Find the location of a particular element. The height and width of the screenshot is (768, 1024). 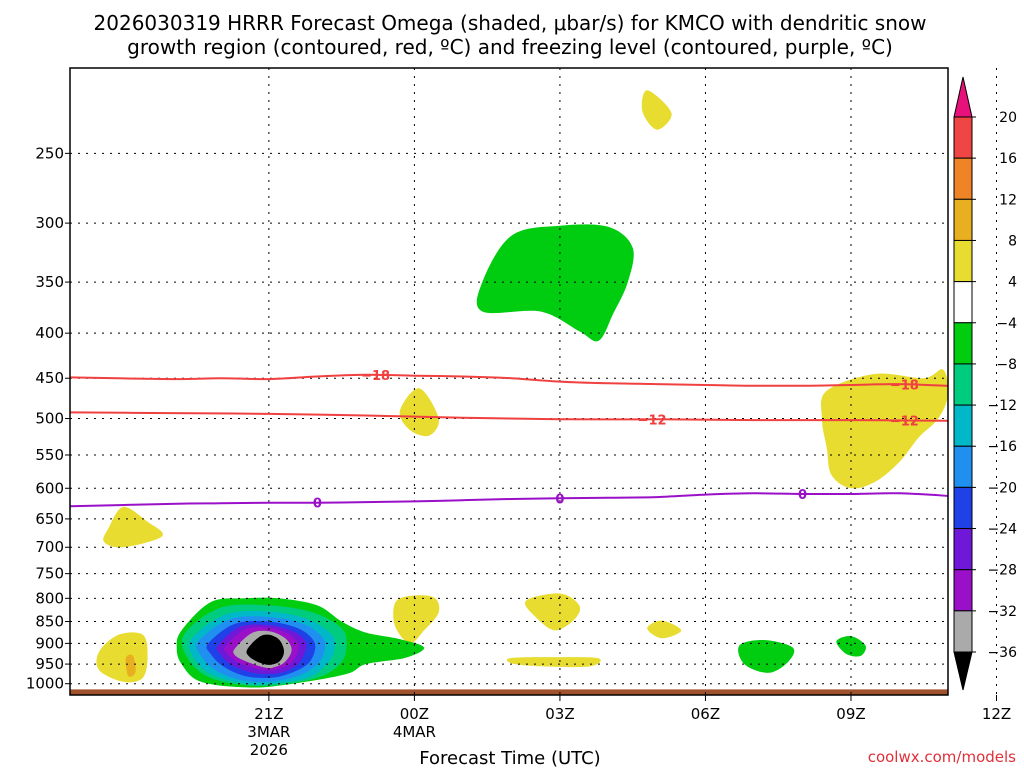

y-tick-label-600: 600 is located at coordinates (49, 488).